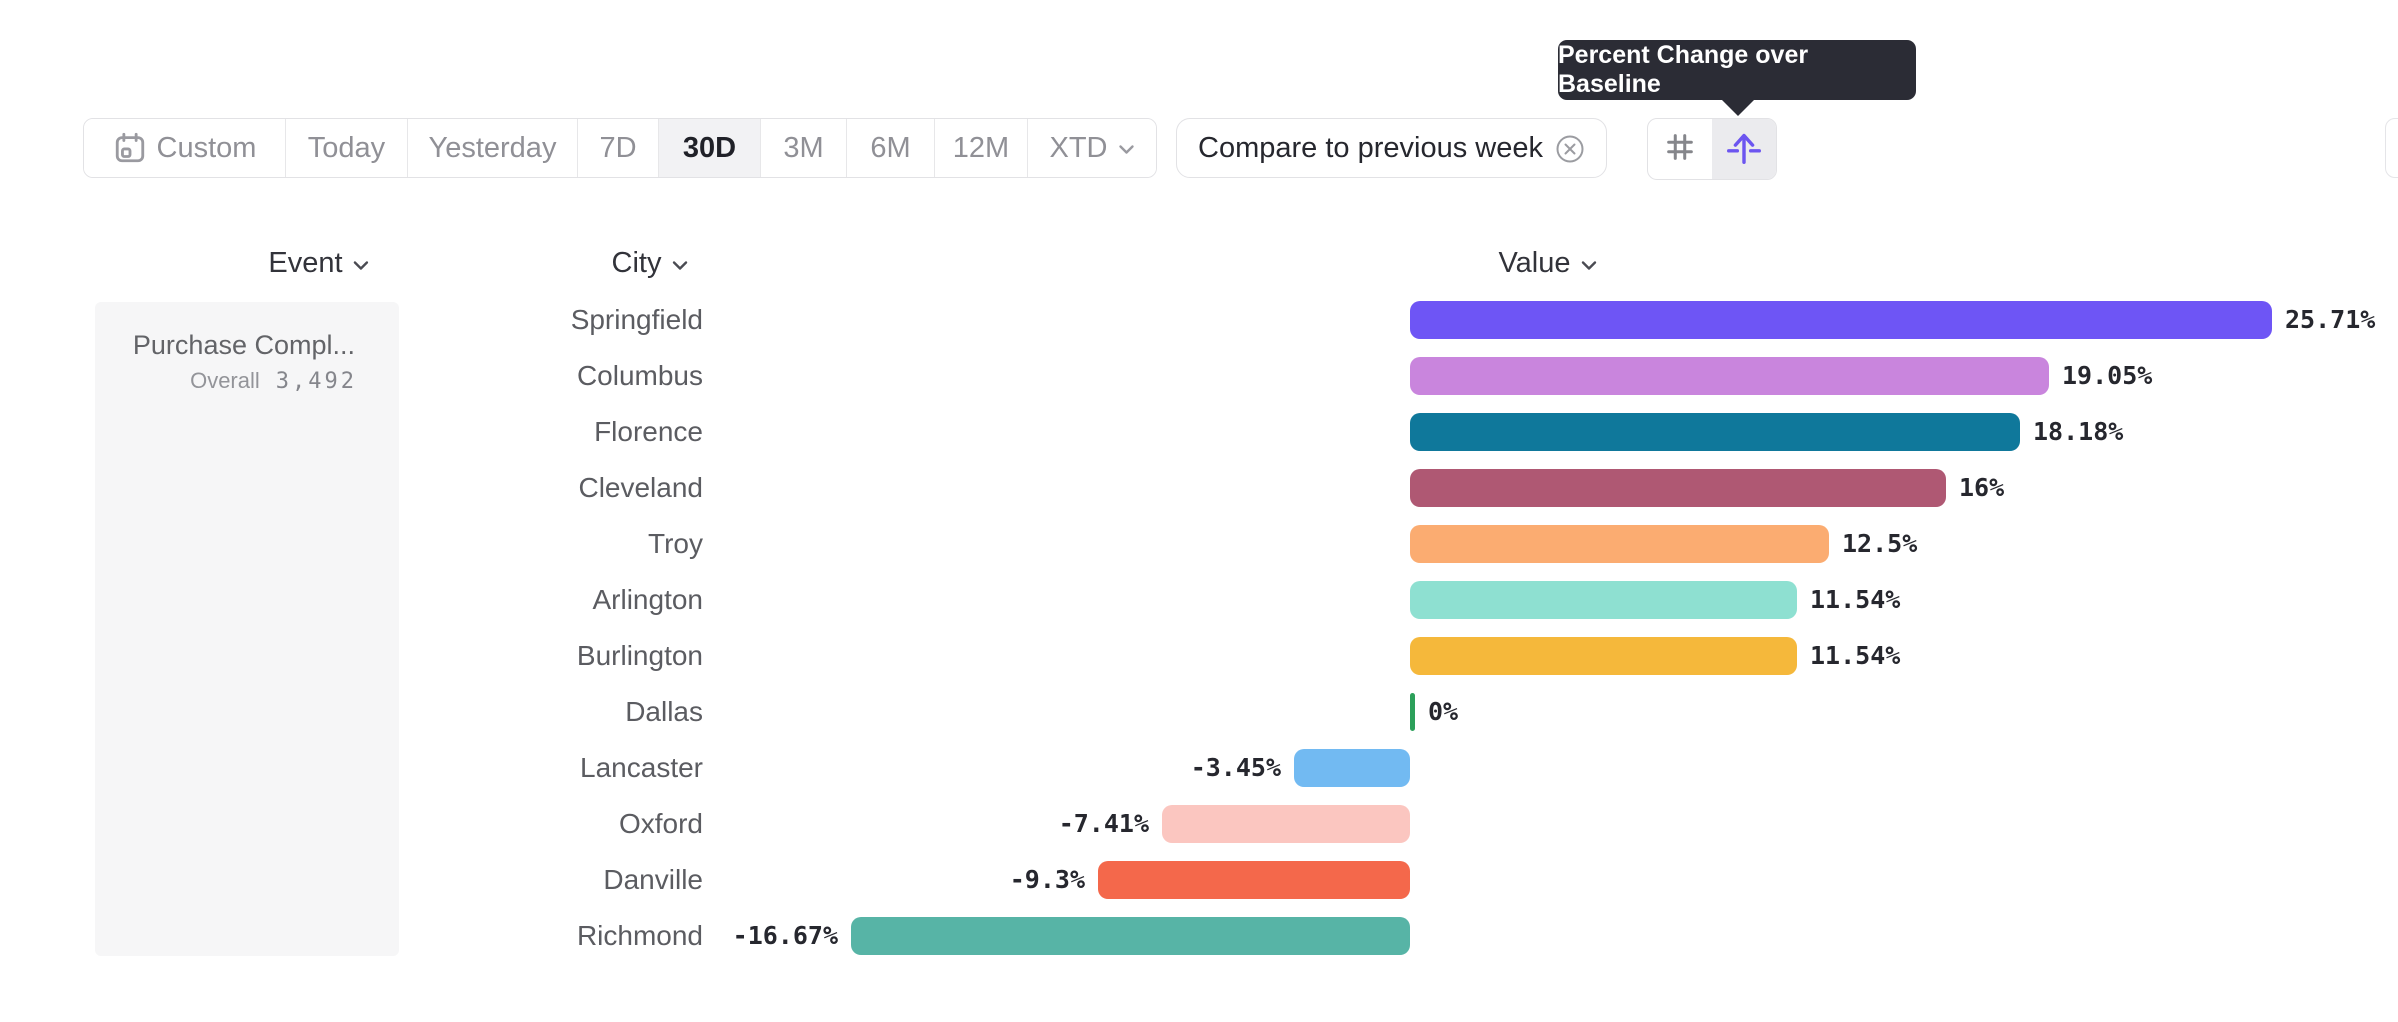 This screenshot has height=1022, width=2398. What do you see at coordinates (660, 823) in the screenshot?
I see `city-label-oxford: Oxford` at bounding box center [660, 823].